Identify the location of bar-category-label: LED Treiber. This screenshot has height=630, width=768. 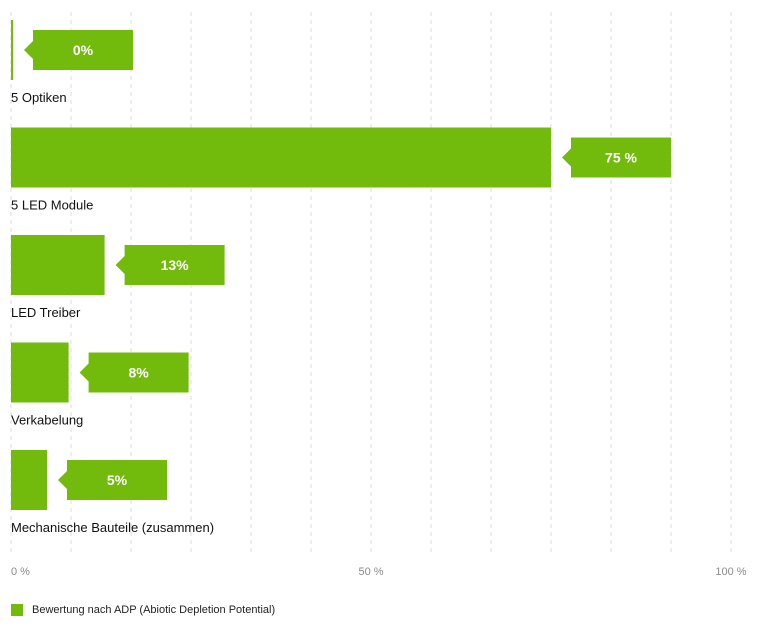
(46, 312).